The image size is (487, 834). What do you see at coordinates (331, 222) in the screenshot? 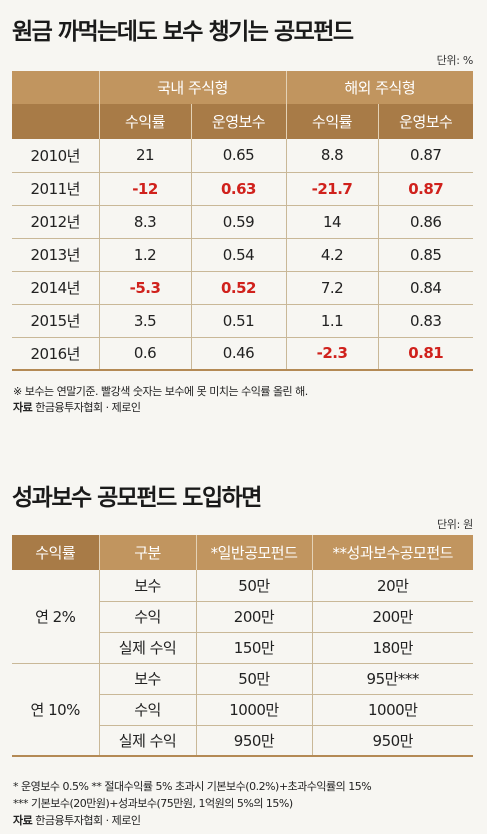
I see `for-return-cell: 14` at bounding box center [331, 222].